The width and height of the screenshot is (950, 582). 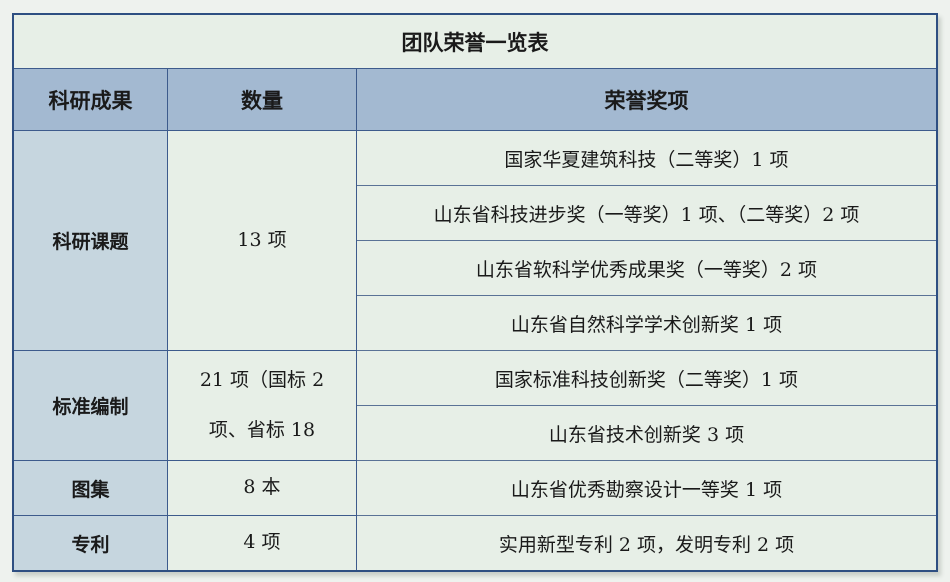 What do you see at coordinates (262, 240) in the screenshot?
I see `quantity-cell: 13 项` at bounding box center [262, 240].